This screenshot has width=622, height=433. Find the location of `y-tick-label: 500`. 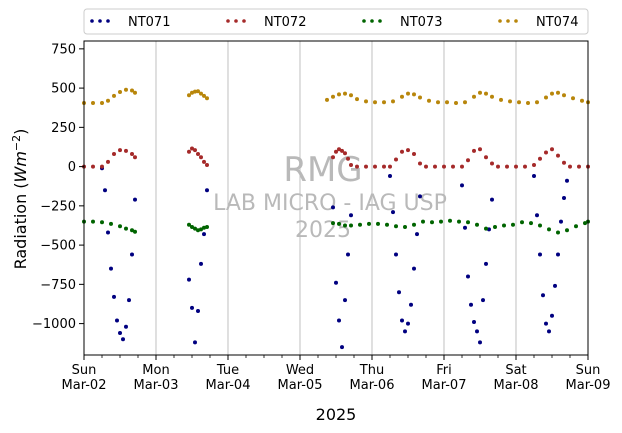

y-tick-label: 500 is located at coordinates (63, 89).